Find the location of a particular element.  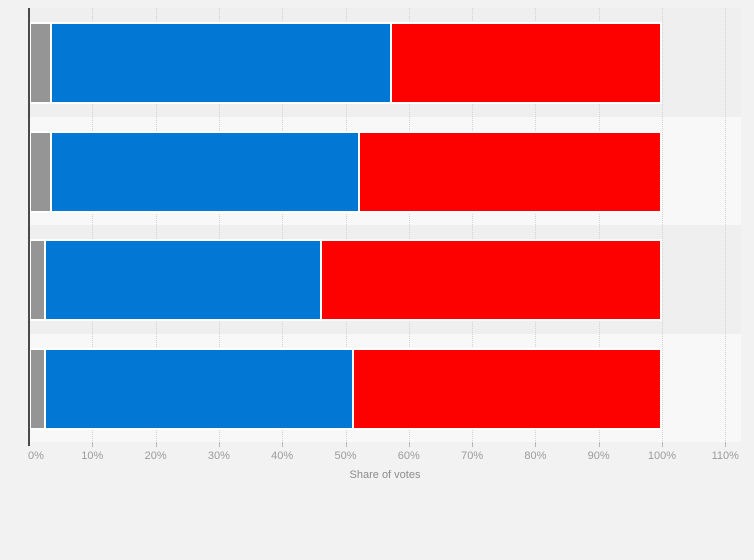

bar-2-red-segment is located at coordinates (509, 171).